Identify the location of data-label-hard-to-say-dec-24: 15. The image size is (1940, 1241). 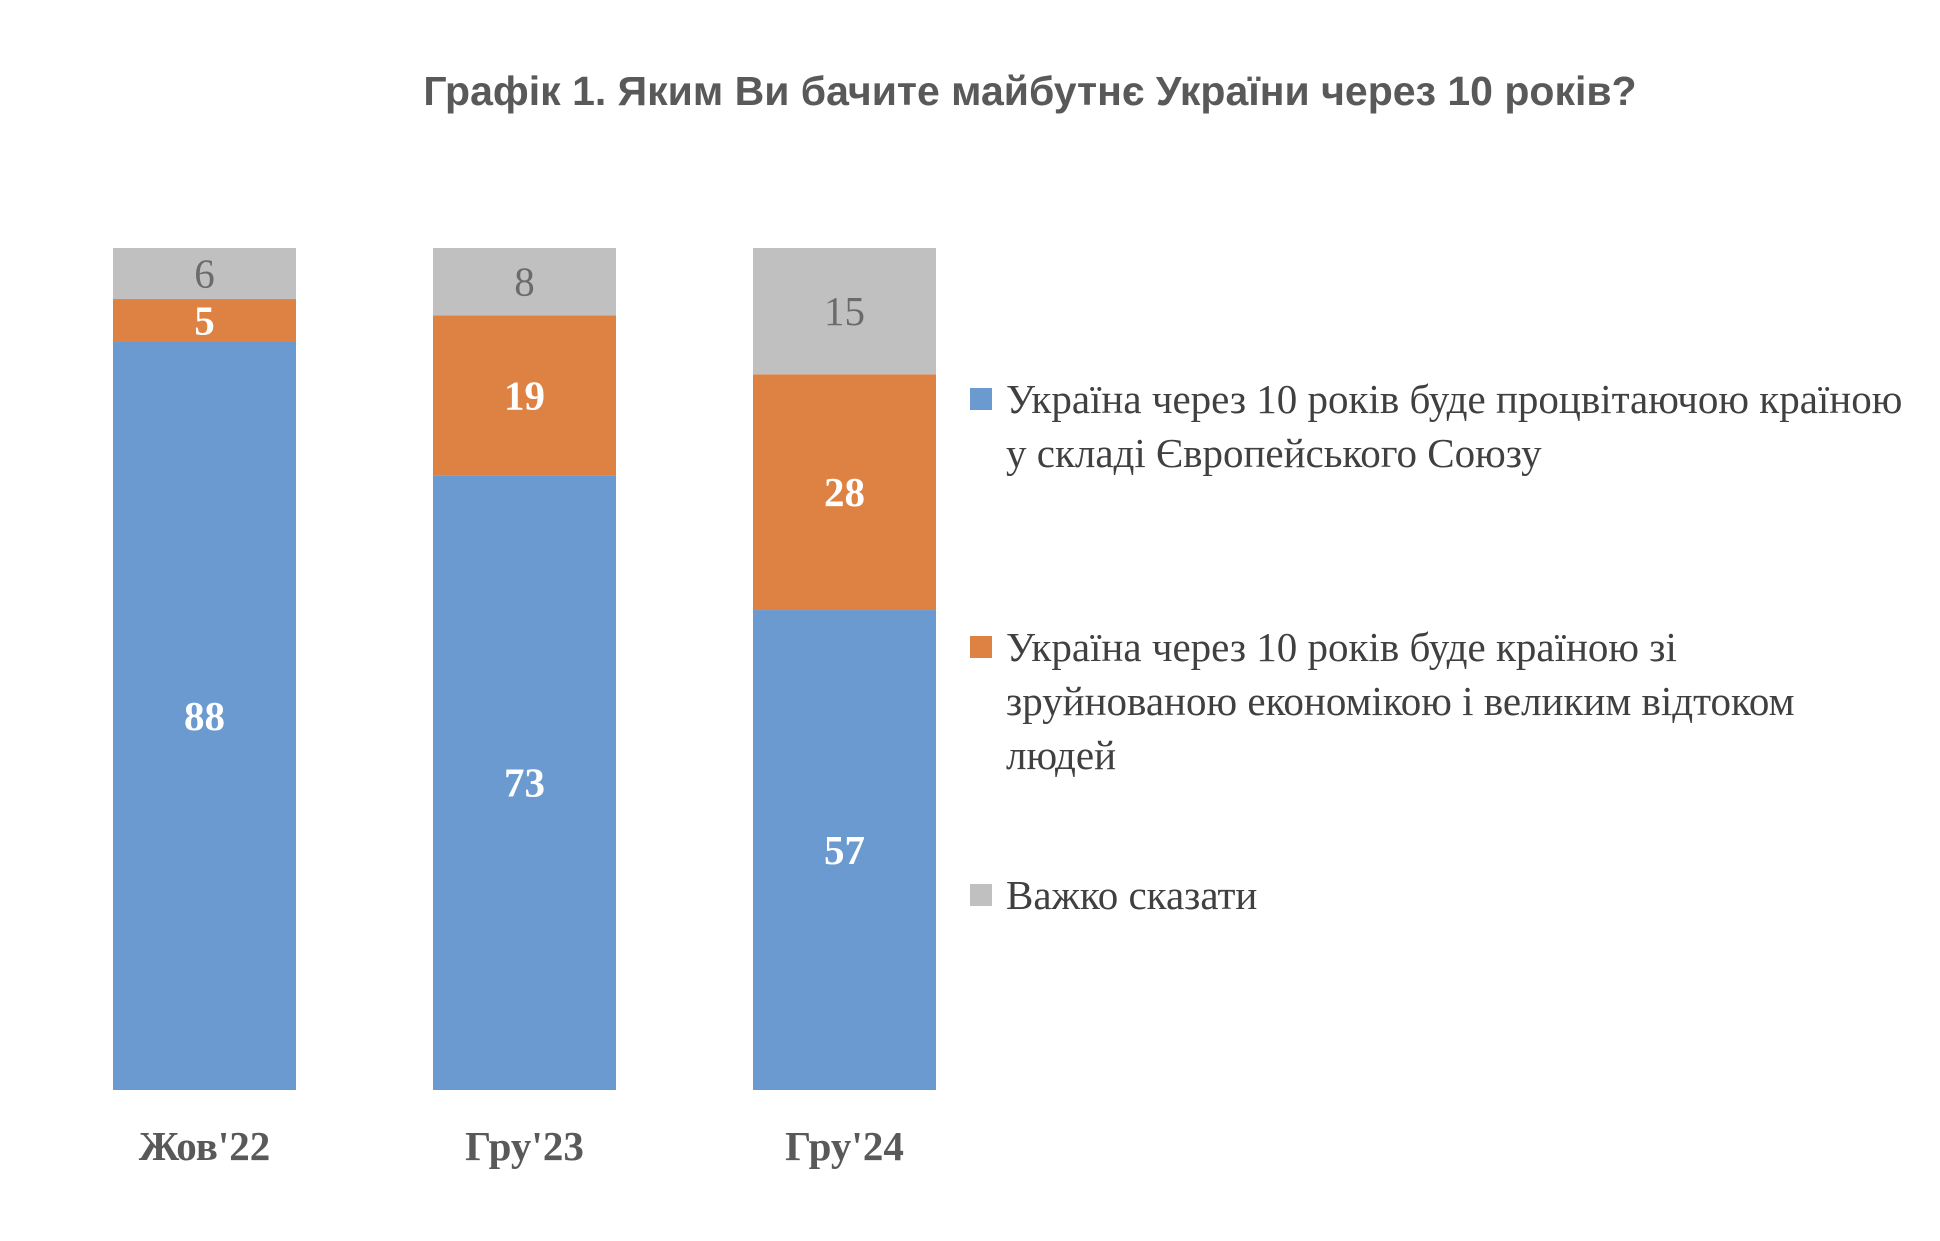
(844, 311).